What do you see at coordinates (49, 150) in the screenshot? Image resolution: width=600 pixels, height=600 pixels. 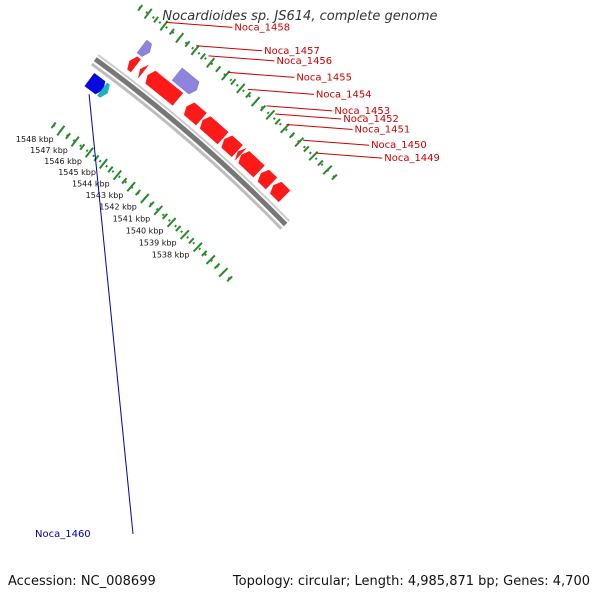 I see `tick-label: 1547 kbp` at bounding box center [49, 150].